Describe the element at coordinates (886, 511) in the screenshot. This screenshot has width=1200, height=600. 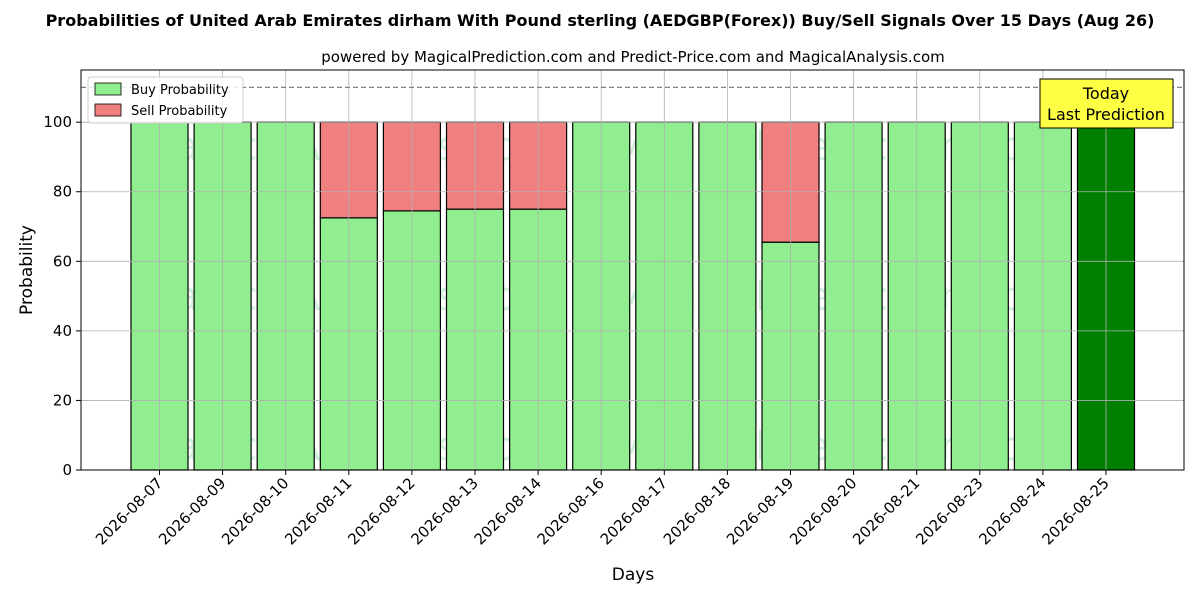
I see `x-tick-label: 2026-08-21` at that location.